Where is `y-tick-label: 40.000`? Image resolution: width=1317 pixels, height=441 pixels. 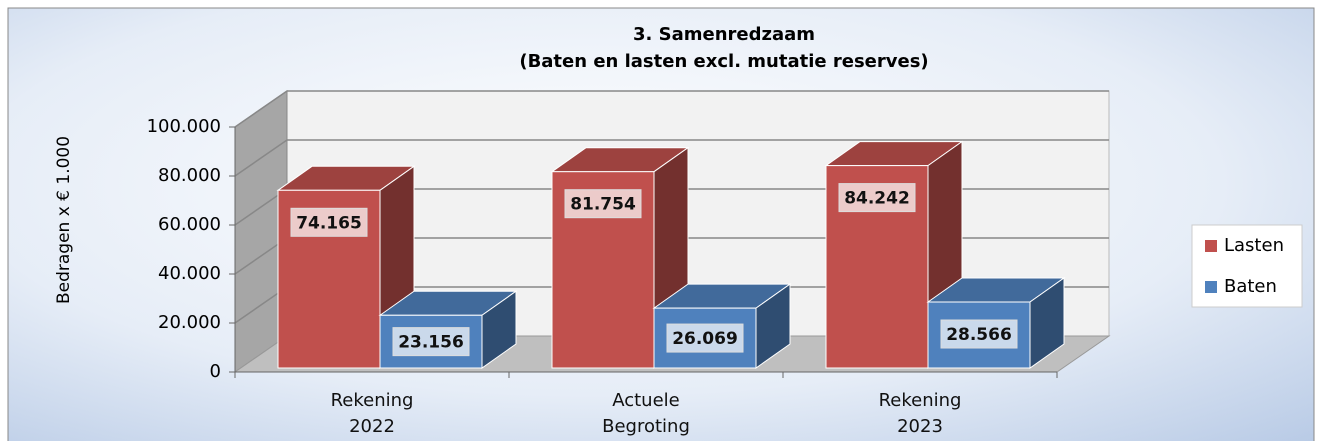 y-tick-label: 40.000 is located at coordinates (189, 273).